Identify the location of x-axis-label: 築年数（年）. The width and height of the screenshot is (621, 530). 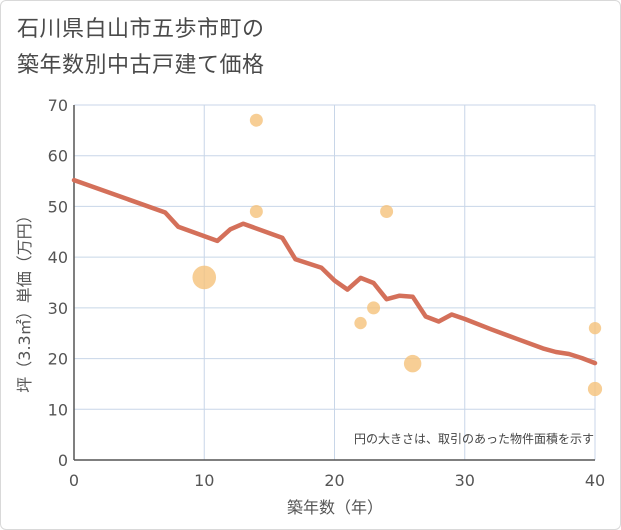
(335, 507).